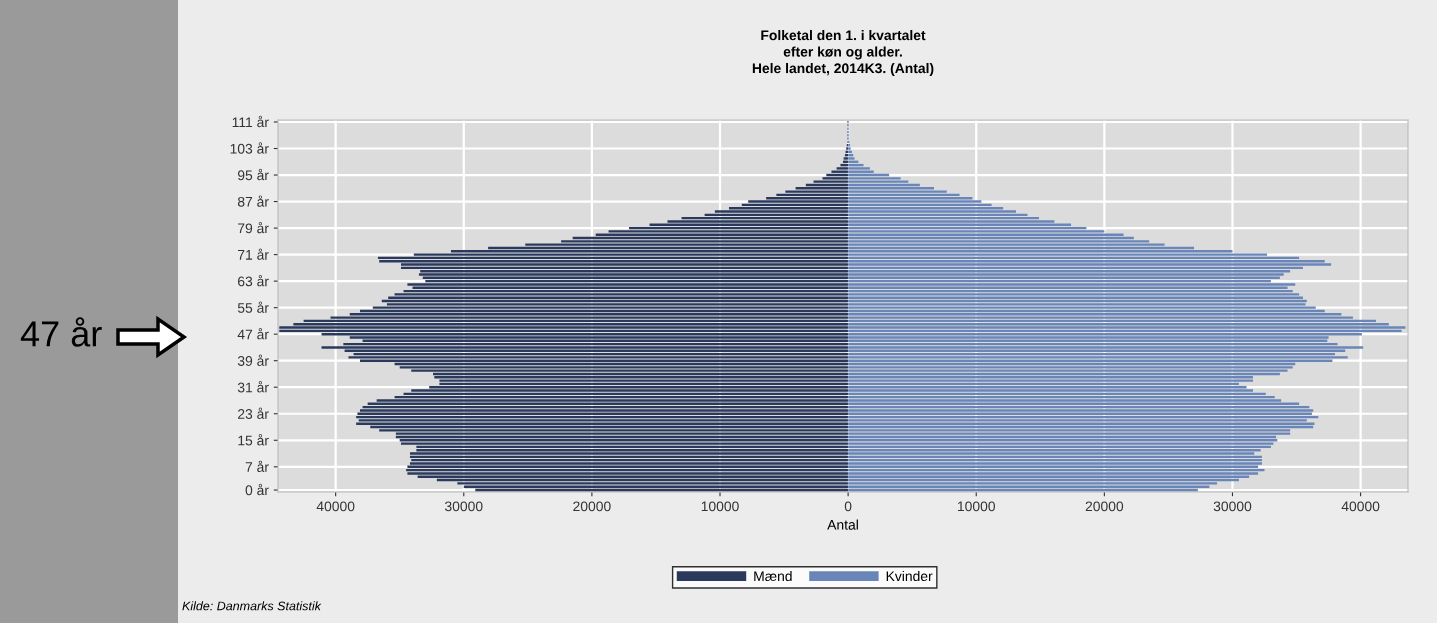 The width and height of the screenshot is (1437, 623). What do you see at coordinates (843, 53) in the screenshot?
I see `chart-title: Folketal den 1. i kvartalet efter køn og alder. Hele landet, 2014K3. (Antal)` at bounding box center [843, 53].